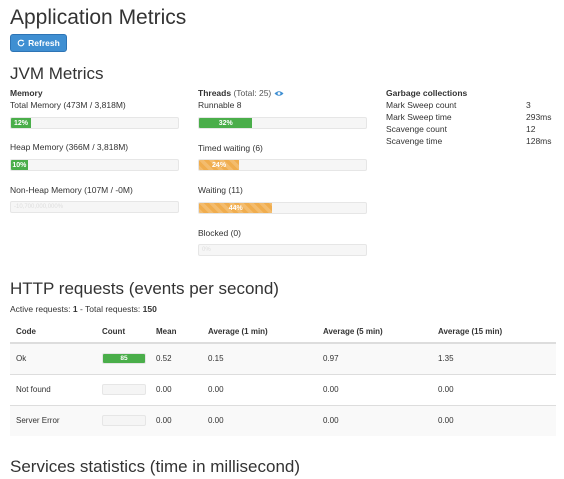 The width and height of the screenshot is (564, 479). Describe the element at coordinates (215, 93) in the screenshot. I see `threads-heading: Threads` at that location.